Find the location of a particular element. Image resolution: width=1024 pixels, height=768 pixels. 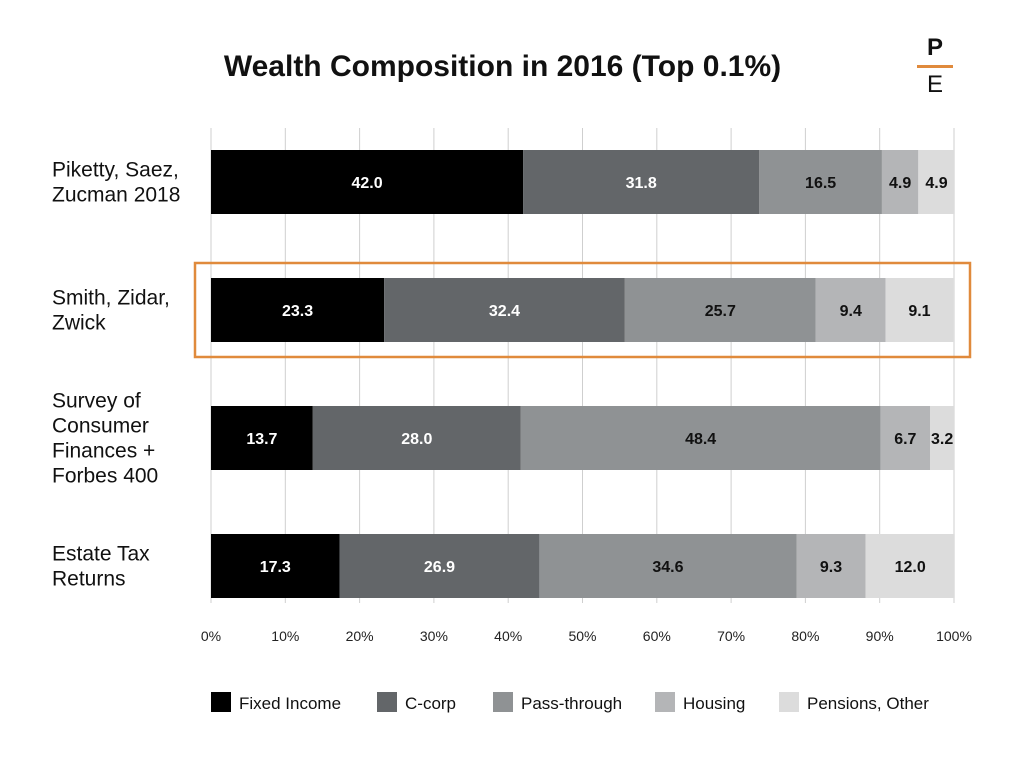

data-label: 9.4 is located at coordinates (851, 311).